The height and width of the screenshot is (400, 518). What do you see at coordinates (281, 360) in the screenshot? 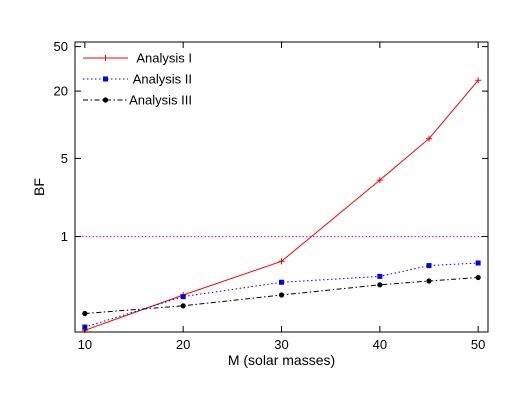
I see `x-axis-label: M (solar masses)` at bounding box center [281, 360].